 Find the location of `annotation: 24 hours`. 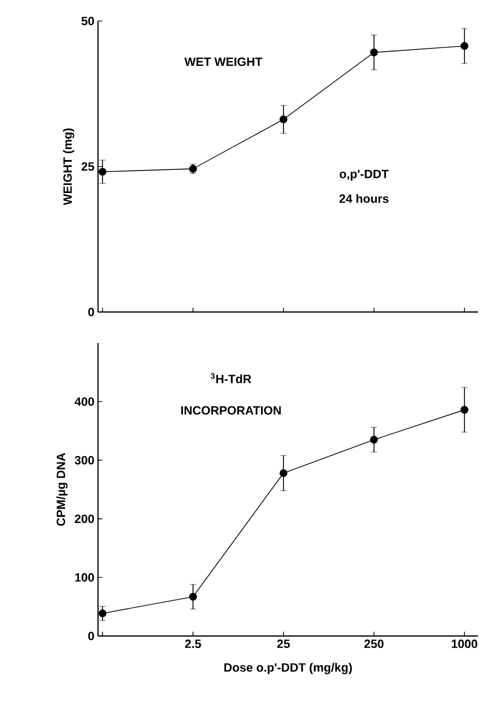

annotation: 24 hours is located at coordinates (364, 198).